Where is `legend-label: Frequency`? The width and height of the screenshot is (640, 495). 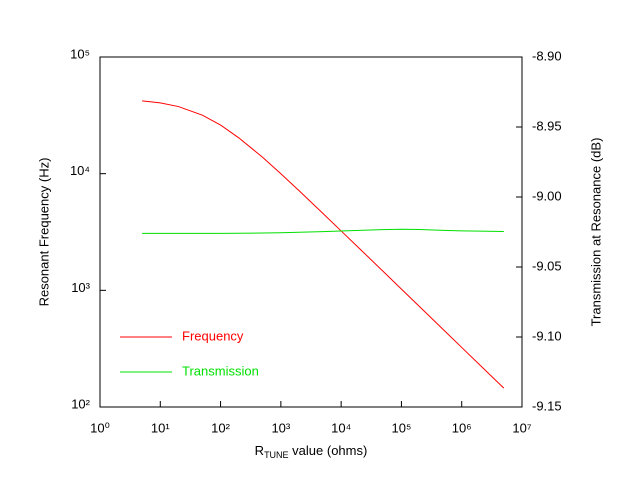 legend-label: Frequency is located at coordinates (213, 335).